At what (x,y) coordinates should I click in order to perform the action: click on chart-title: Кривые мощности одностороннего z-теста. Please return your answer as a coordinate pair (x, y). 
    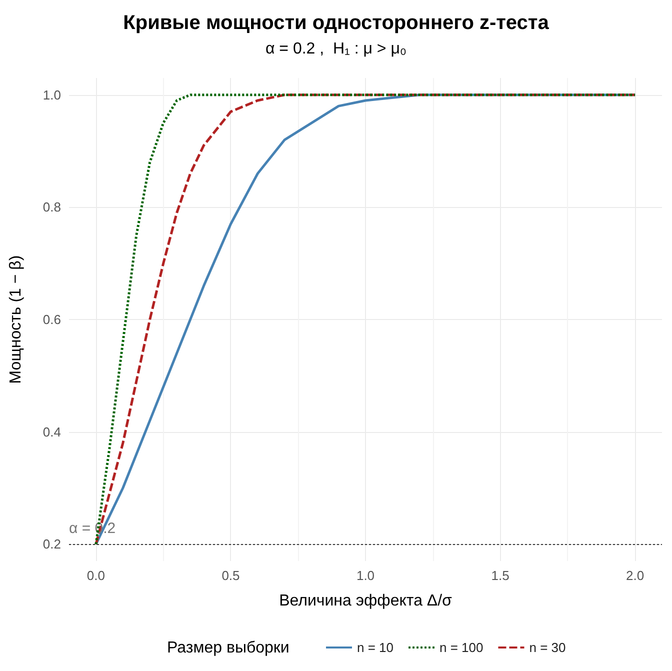
    Looking at the image, I should click on (336, 23).